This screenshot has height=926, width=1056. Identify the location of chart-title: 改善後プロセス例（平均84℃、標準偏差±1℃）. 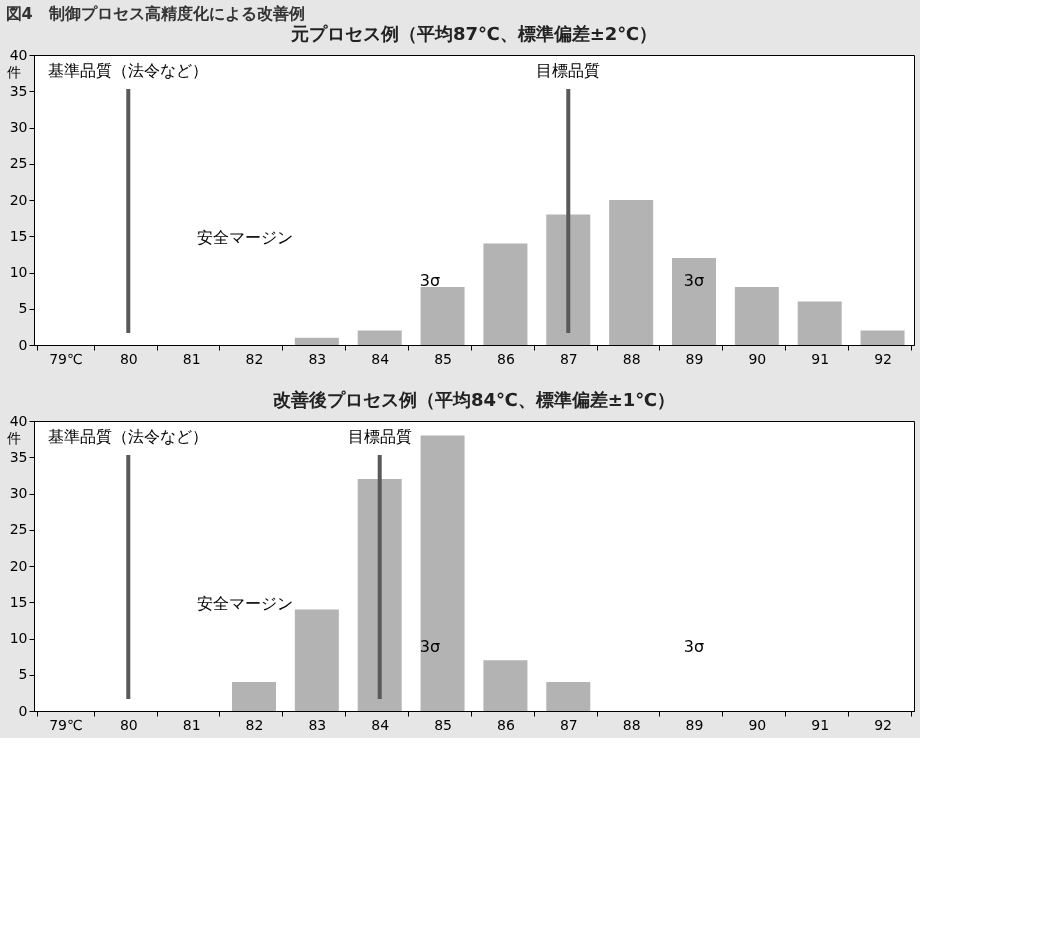
(474, 399).